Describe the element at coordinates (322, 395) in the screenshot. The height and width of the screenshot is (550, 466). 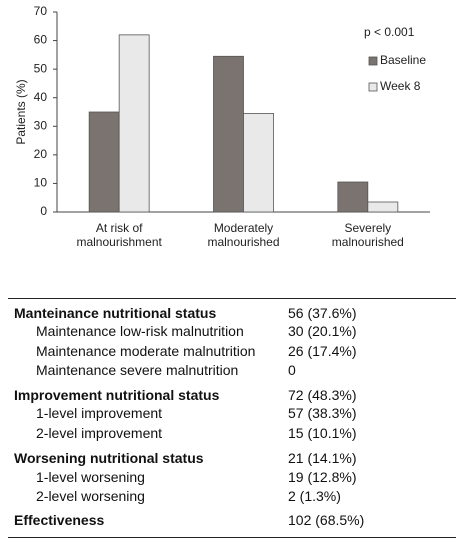
I see `value: 72 (48.3%)` at that location.